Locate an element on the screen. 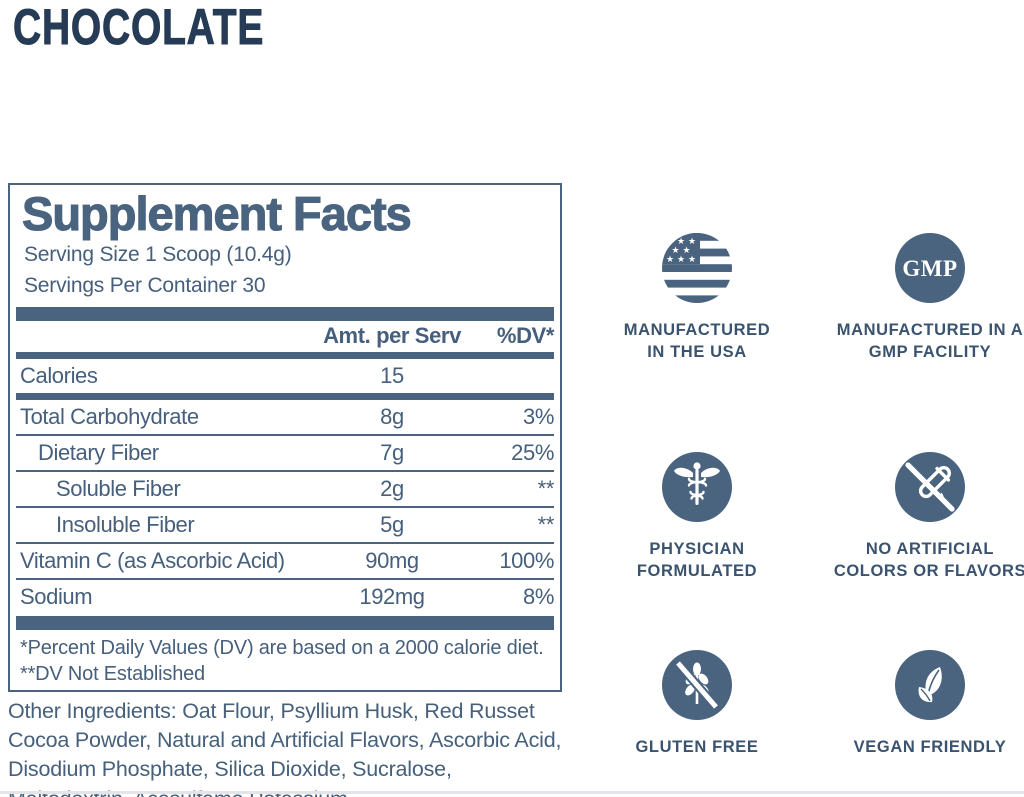  gmp-icon: GMP is located at coordinates (930, 268).